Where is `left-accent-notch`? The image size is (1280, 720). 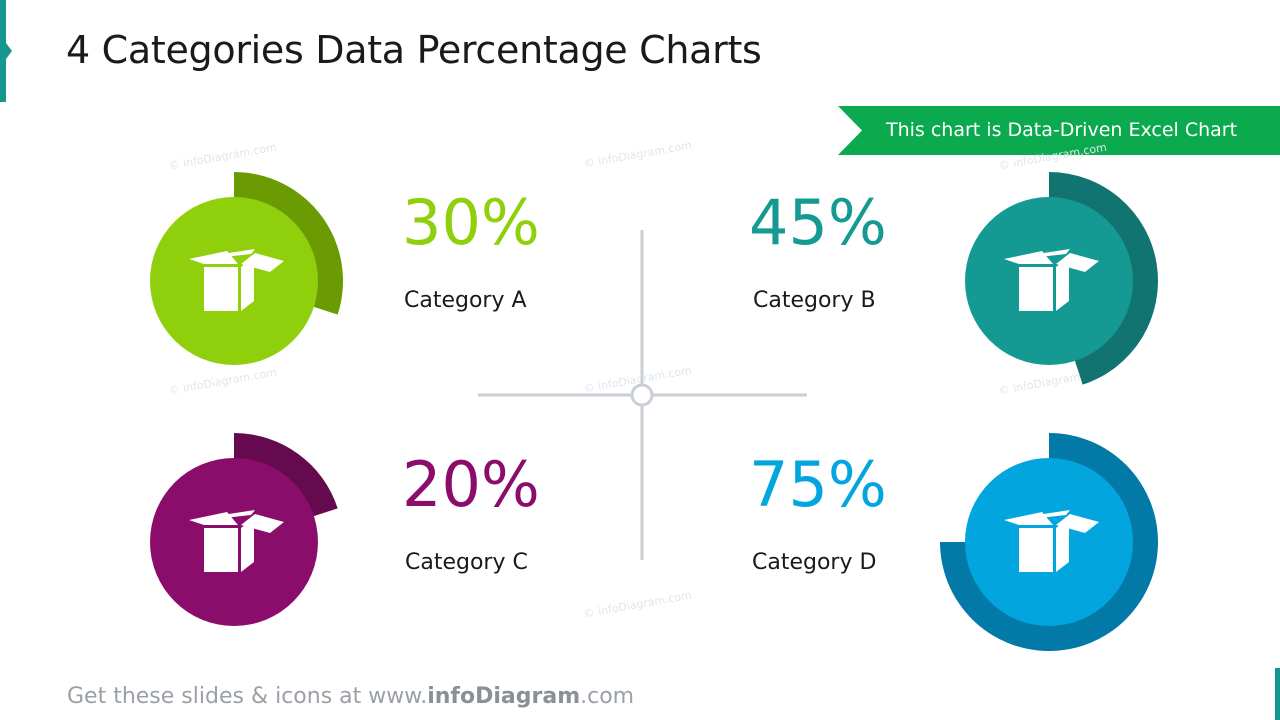
left-accent-notch is located at coordinates (9, 51).